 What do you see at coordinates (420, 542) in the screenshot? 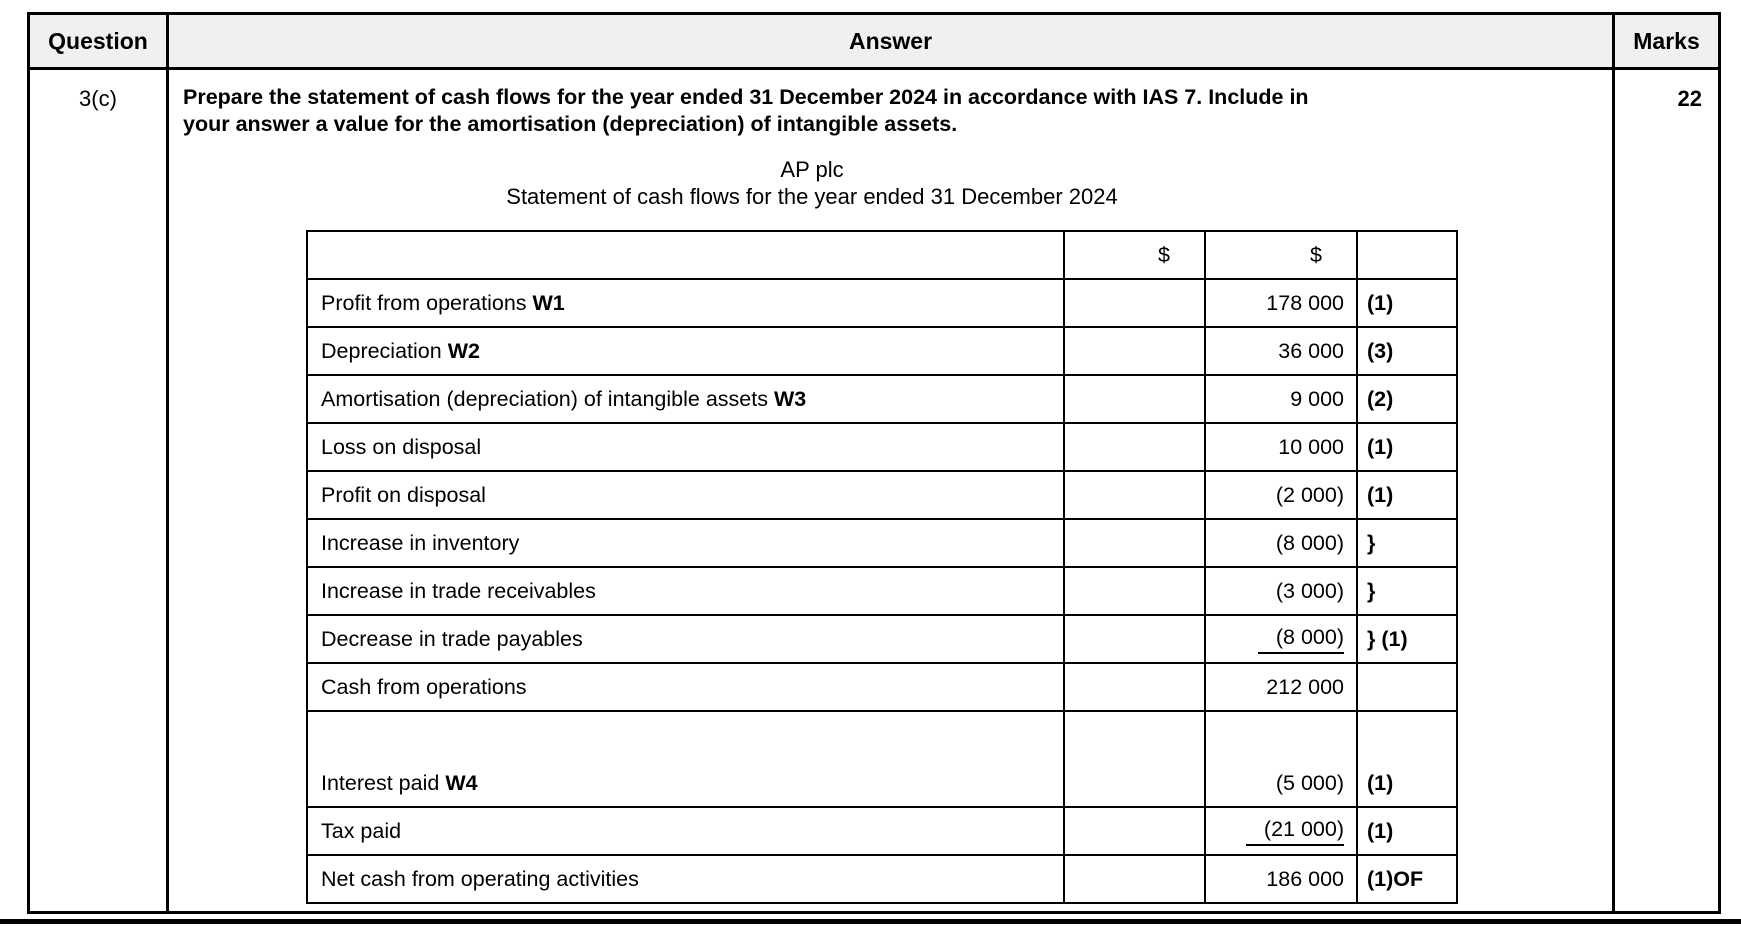
I see `row-label: Increase in inventory` at bounding box center [420, 542].